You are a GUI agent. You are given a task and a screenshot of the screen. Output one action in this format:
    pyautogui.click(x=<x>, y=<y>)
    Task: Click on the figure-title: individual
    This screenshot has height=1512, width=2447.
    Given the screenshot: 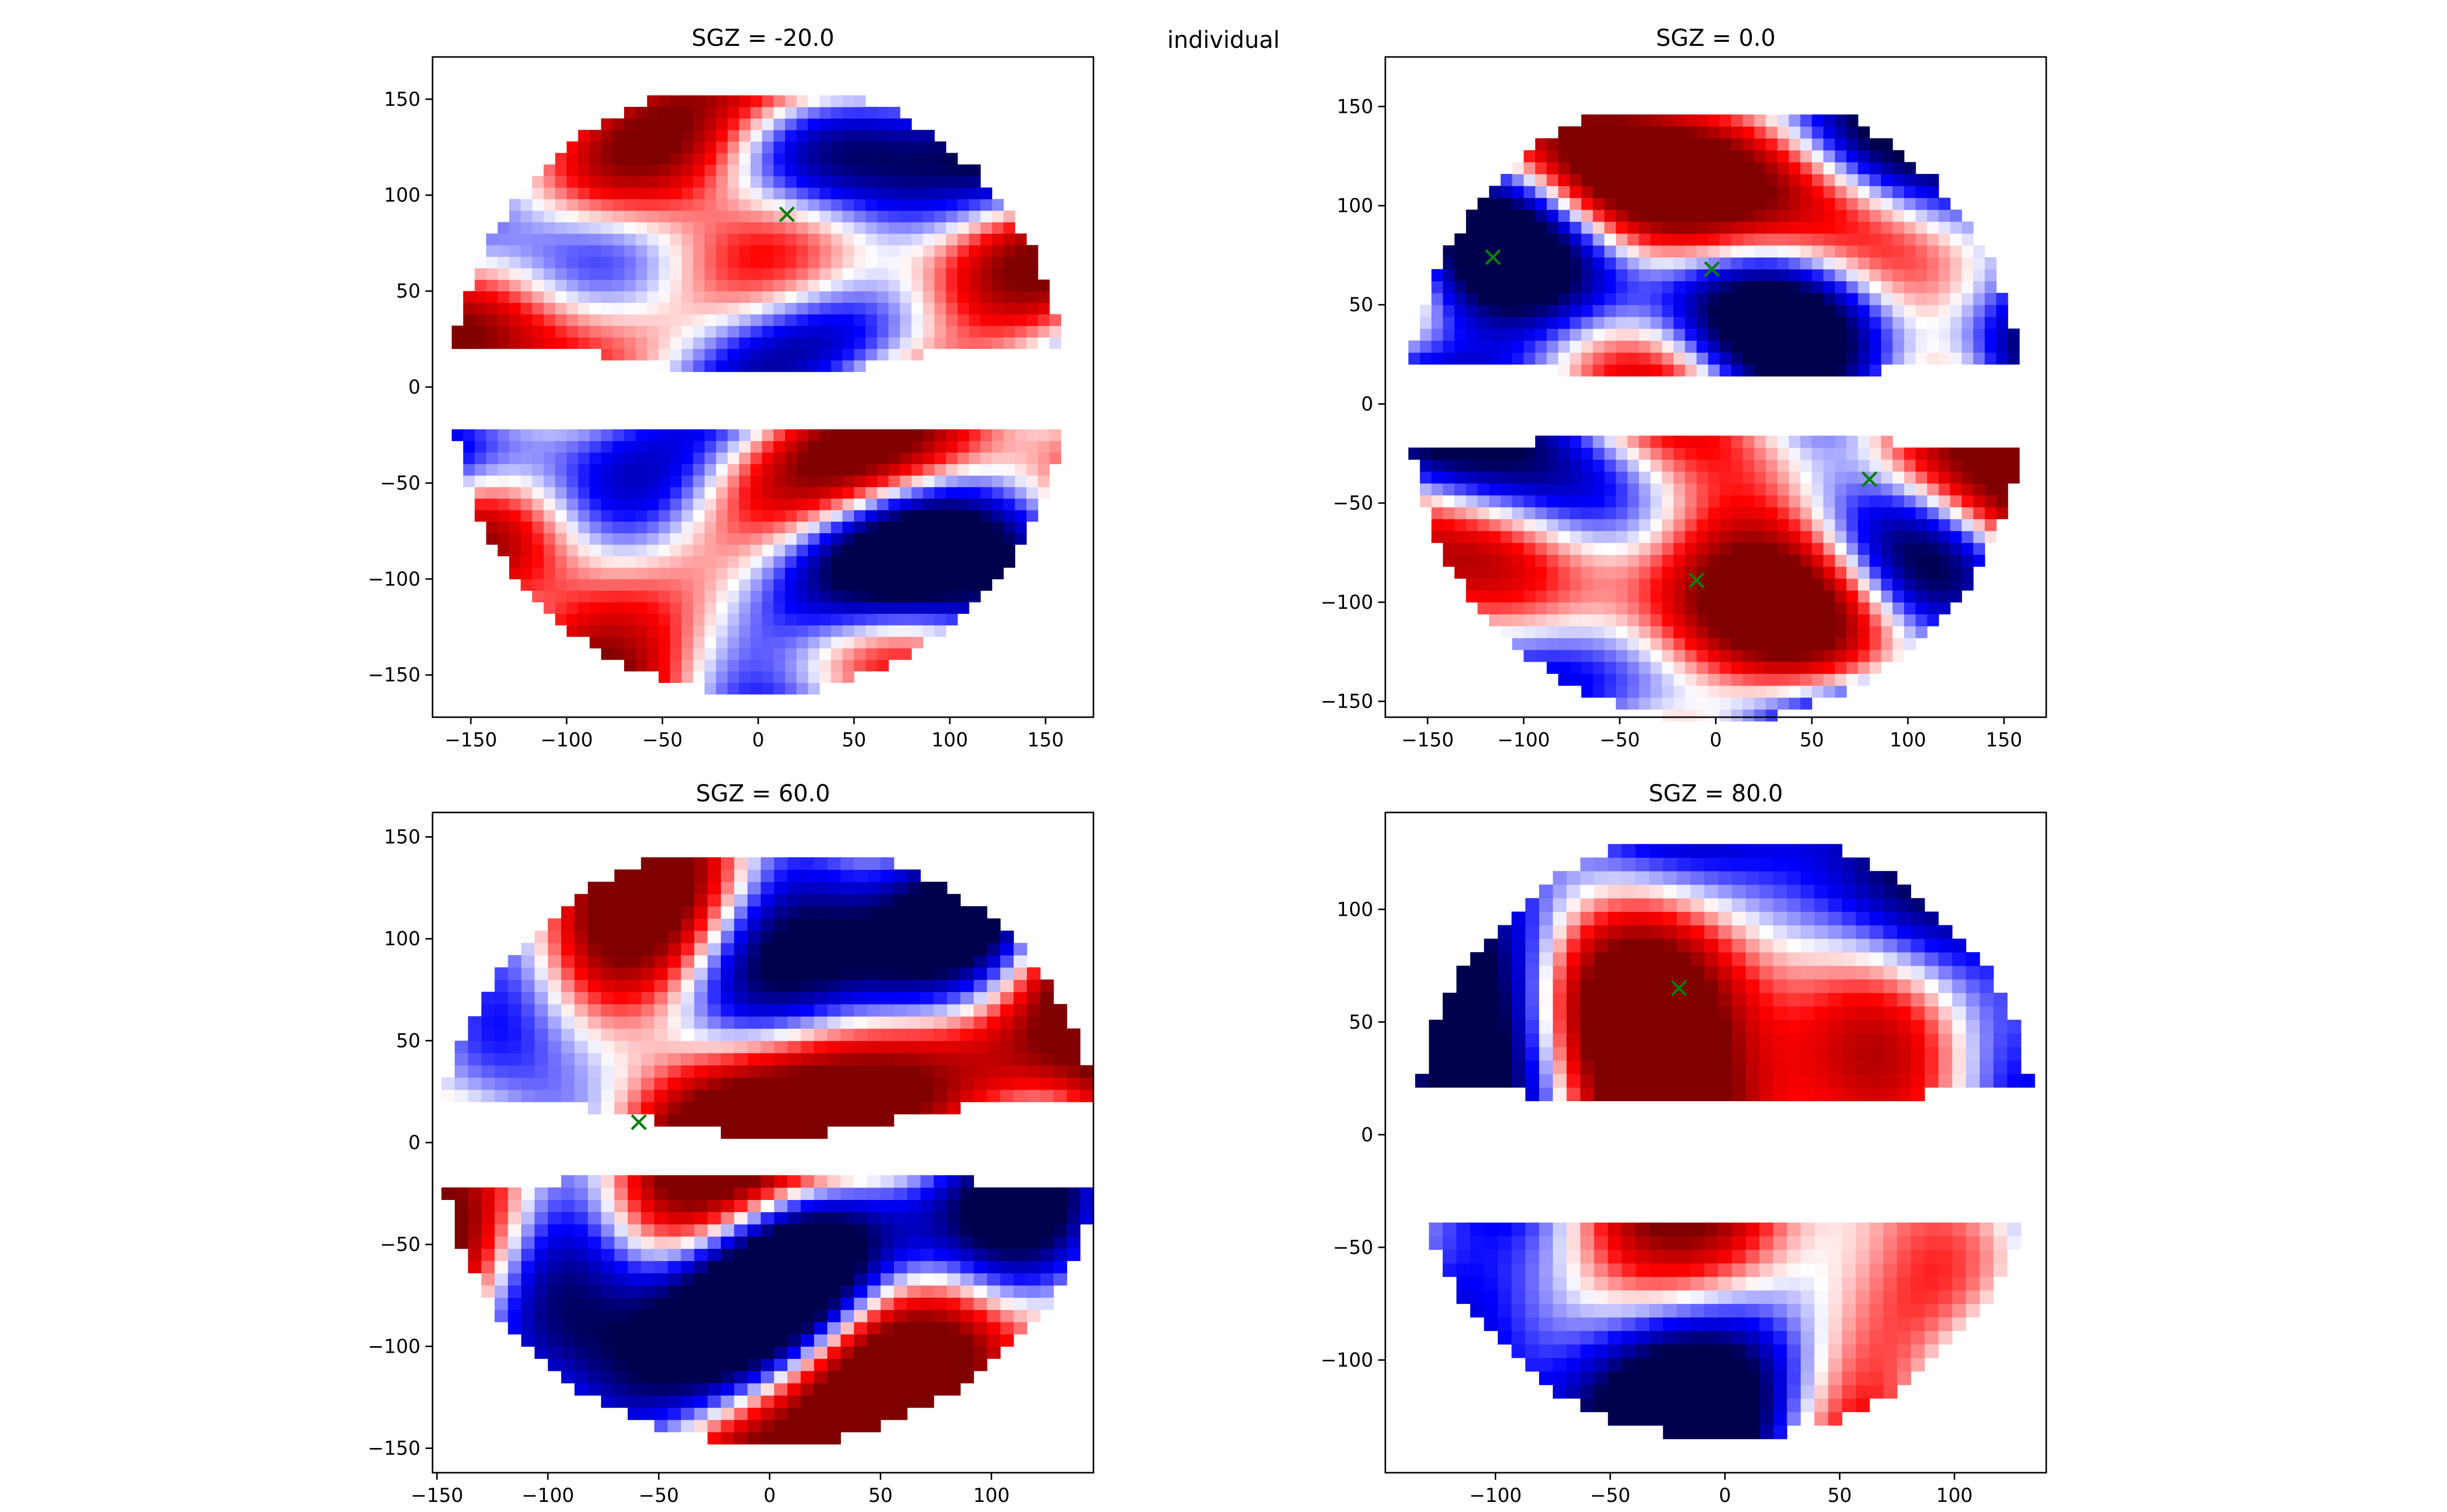 What is the action you would take?
    pyautogui.click(x=1223, y=39)
    